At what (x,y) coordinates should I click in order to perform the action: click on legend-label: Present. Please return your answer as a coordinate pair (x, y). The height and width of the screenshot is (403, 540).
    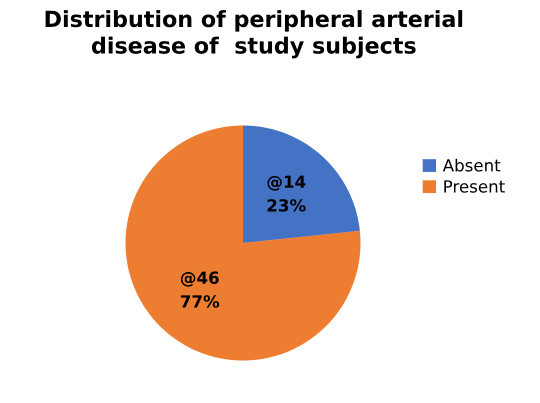
    Looking at the image, I should click on (474, 186).